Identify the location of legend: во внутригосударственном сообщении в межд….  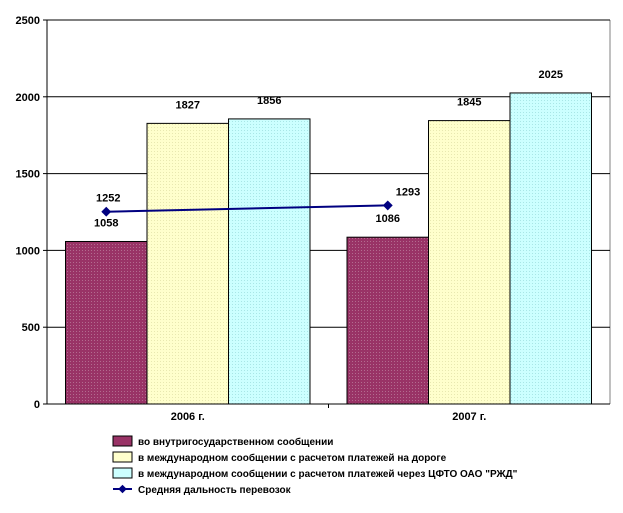
(315, 465).